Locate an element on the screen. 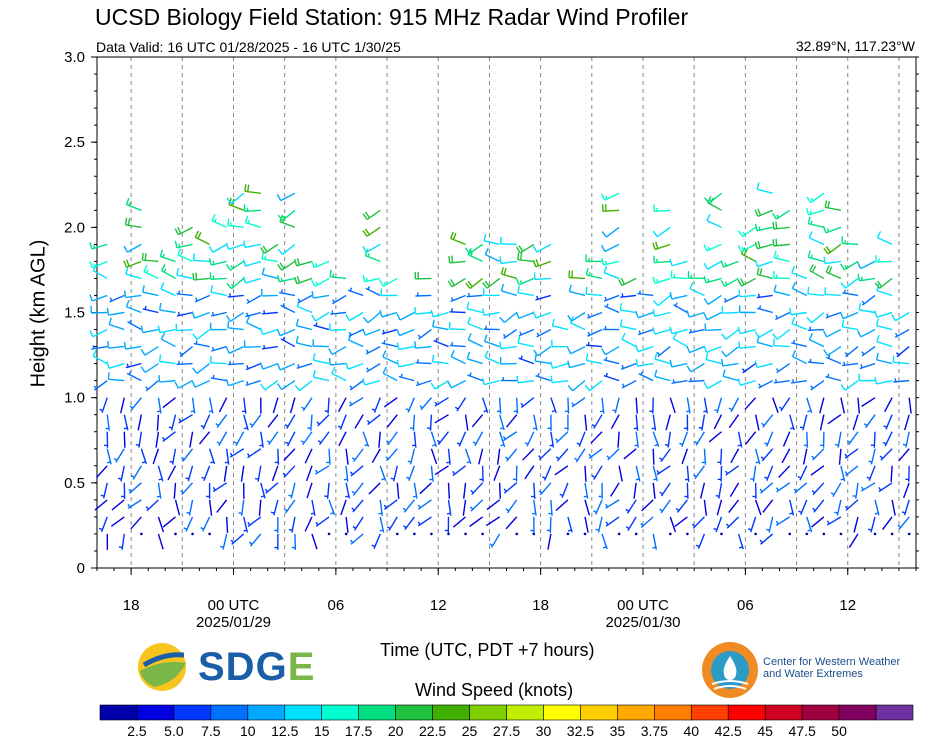  y-tick-label: 1.0 is located at coordinates (74, 398).